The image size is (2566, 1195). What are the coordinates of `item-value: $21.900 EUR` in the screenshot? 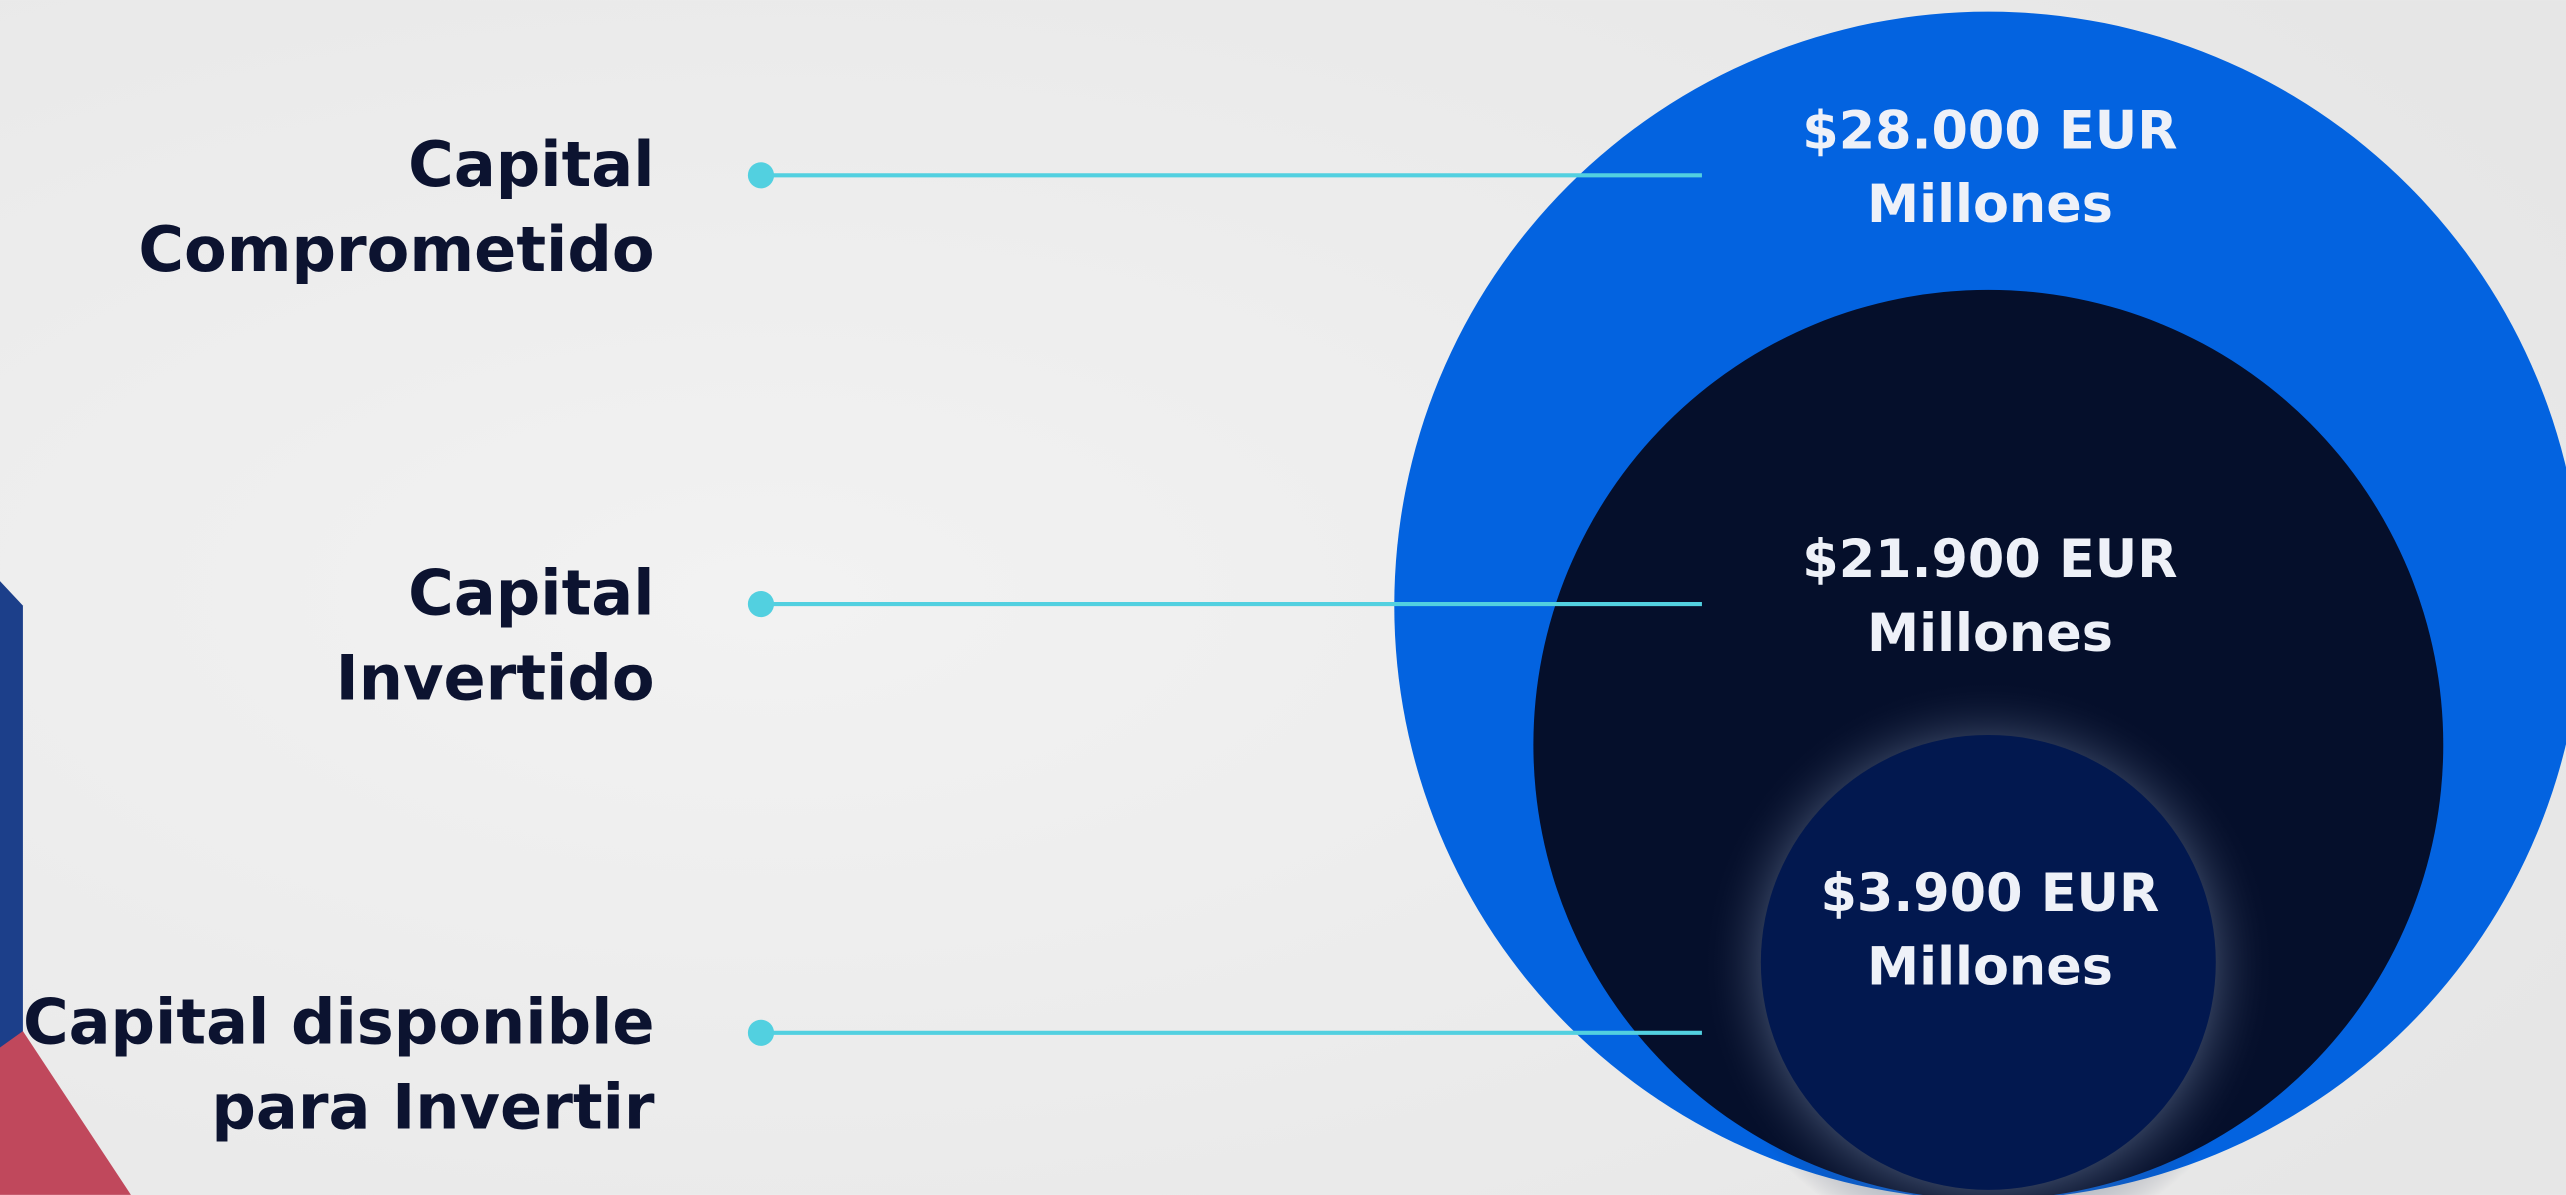 It's located at (1989, 559).